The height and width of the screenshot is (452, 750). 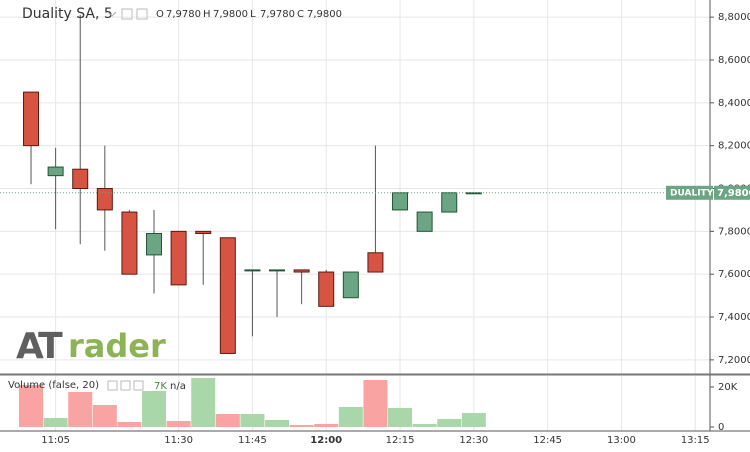 What do you see at coordinates (734, 231) in the screenshot?
I see `y-tick-label: 7,8000` at bounding box center [734, 231].